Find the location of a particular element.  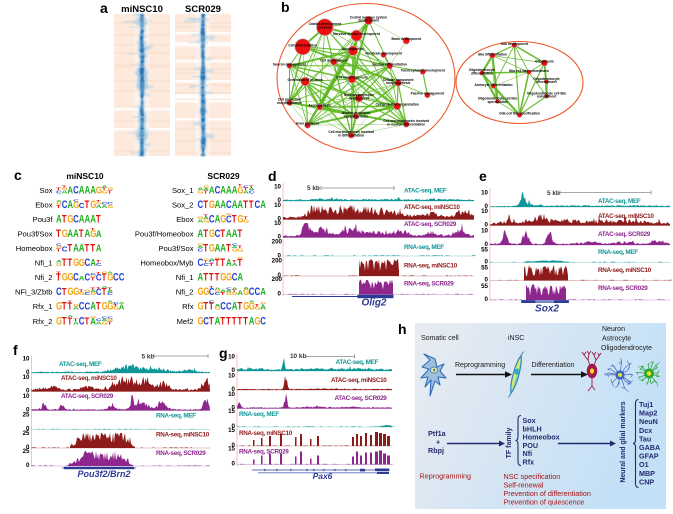

svg-text: RNA-seq, SCR029 is located at coordinates (429, 284).